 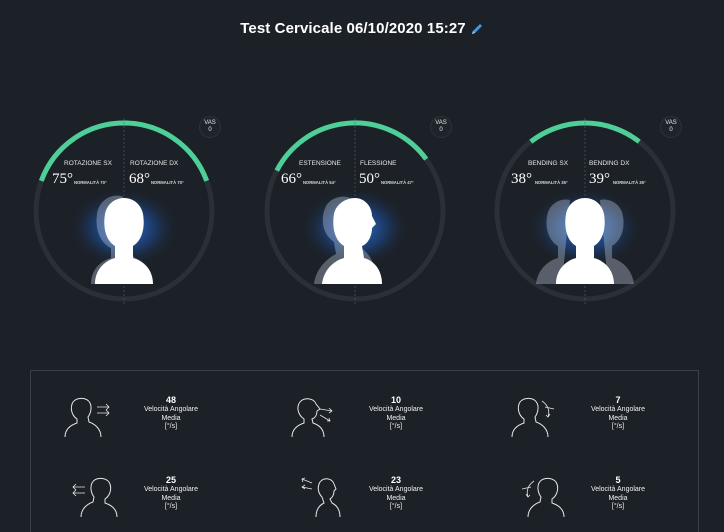 I want to click on left-label: ESTENSIONE, so click(x=320, y=163).